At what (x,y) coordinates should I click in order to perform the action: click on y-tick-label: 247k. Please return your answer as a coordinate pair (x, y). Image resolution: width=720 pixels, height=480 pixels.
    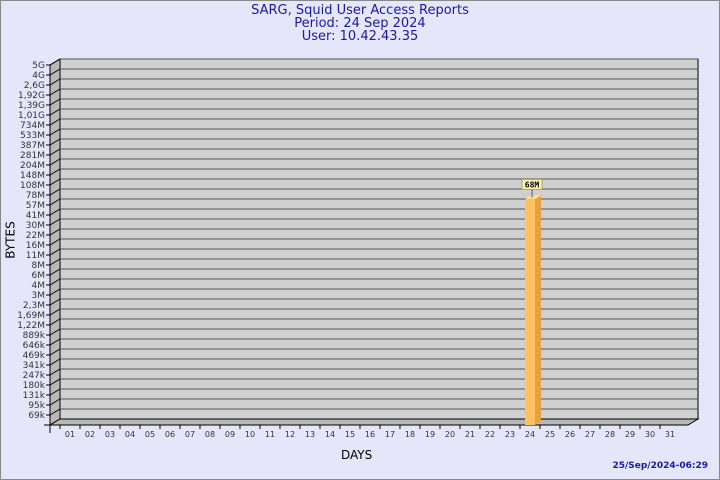
    Looking at the image, I should click on (34, 376).